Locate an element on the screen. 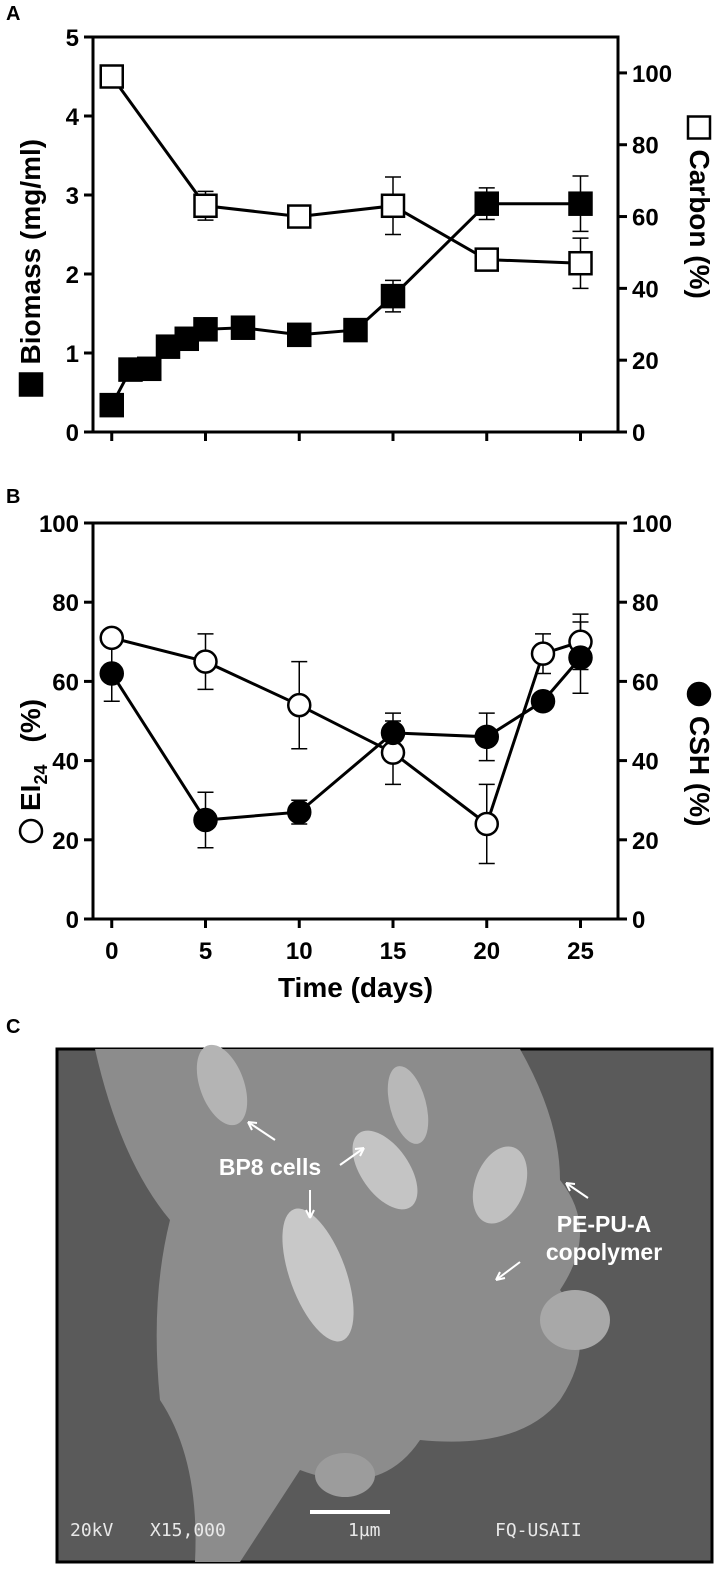  y-axis-title: EI24 (%) is located at coordinates (33, 771).